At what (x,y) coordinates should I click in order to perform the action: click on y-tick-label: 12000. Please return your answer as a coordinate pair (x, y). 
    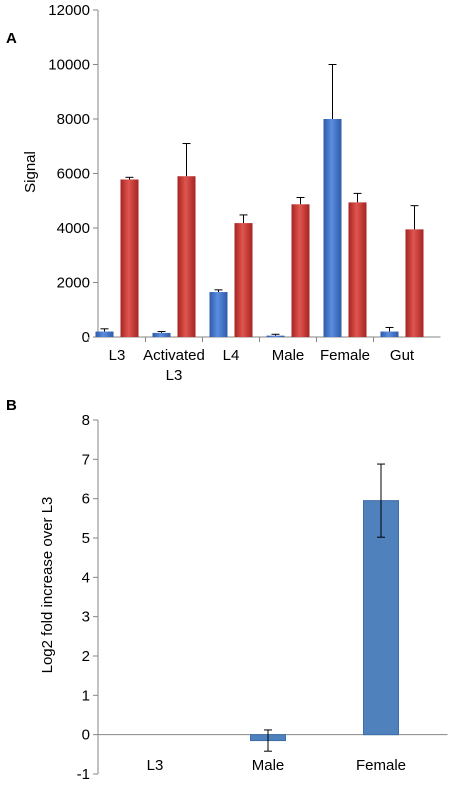
    Looking at the image, I should click on (69, 10).